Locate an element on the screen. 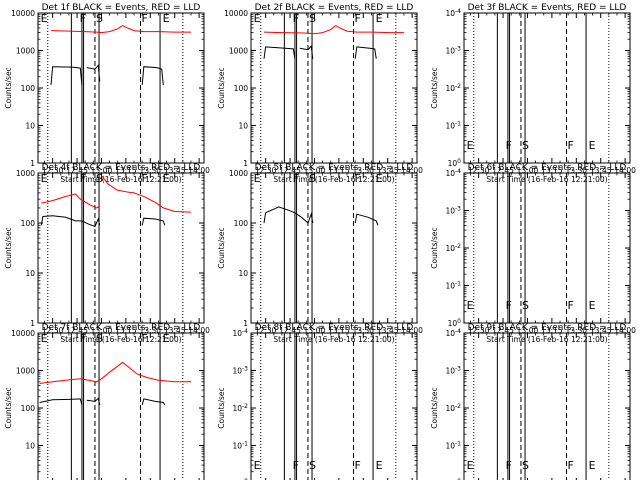 The width and height of the screenshot is (640, 480). panel-title: Det 6f BLACK = Events, RED = LLD is located at coordinates (547, 168).